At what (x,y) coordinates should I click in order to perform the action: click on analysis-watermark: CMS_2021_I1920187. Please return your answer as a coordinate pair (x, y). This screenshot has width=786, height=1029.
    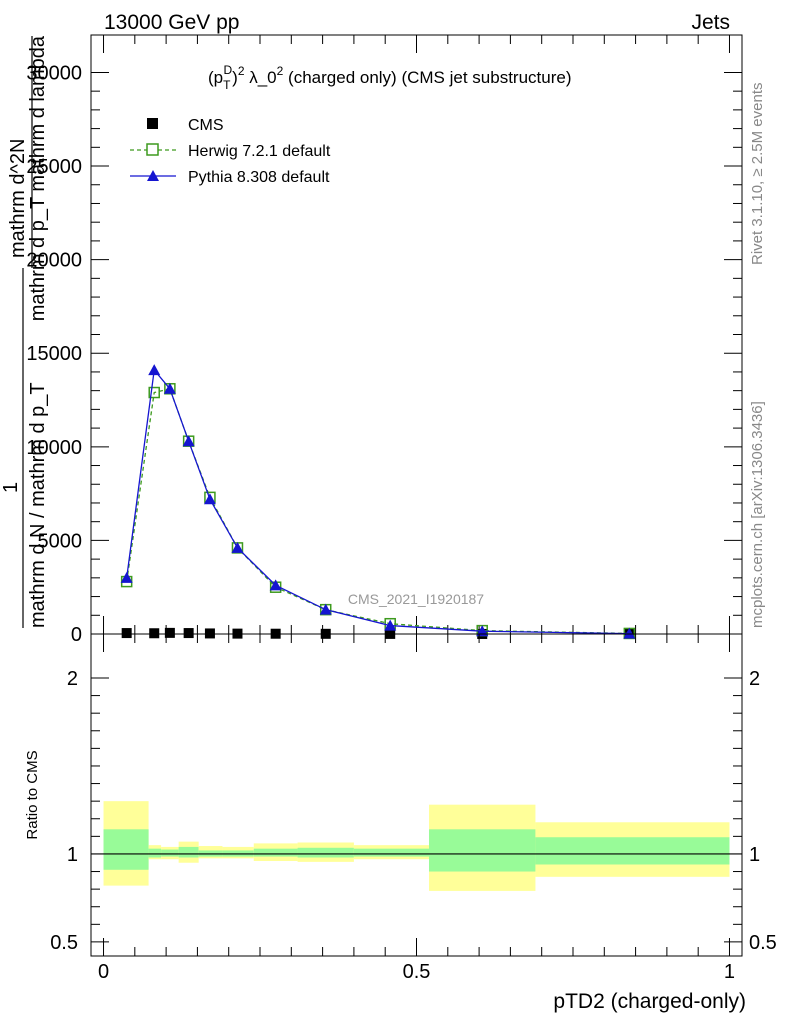
    Looking at the image, I should click on (416, 599).